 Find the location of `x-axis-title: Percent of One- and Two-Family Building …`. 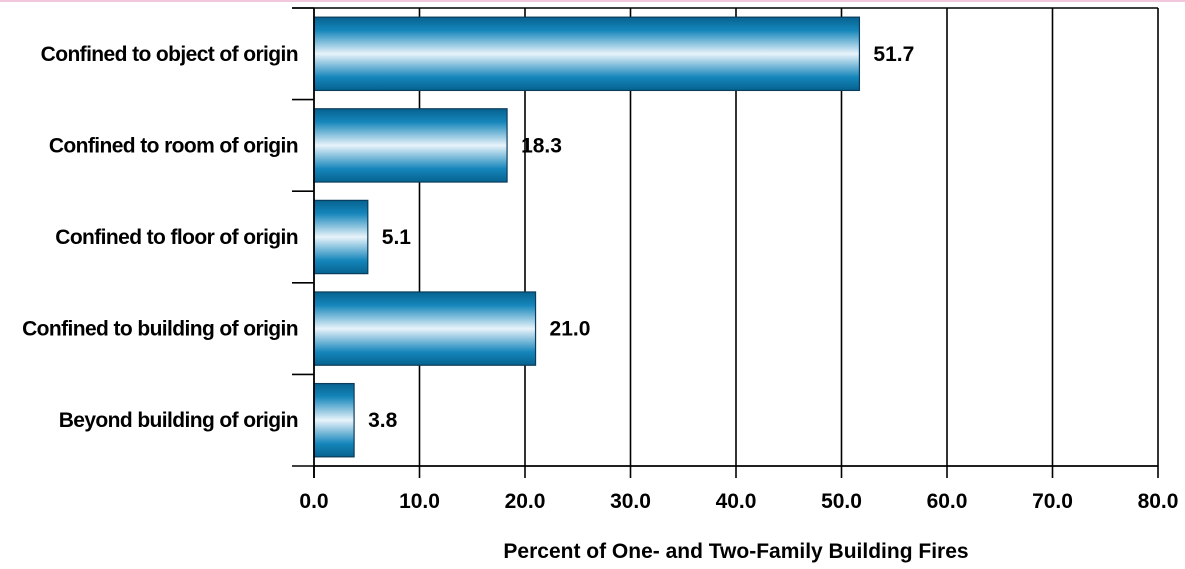

x-axis-title: Percent of One- and Two-Family Building … is located at coordinates (735, 551).